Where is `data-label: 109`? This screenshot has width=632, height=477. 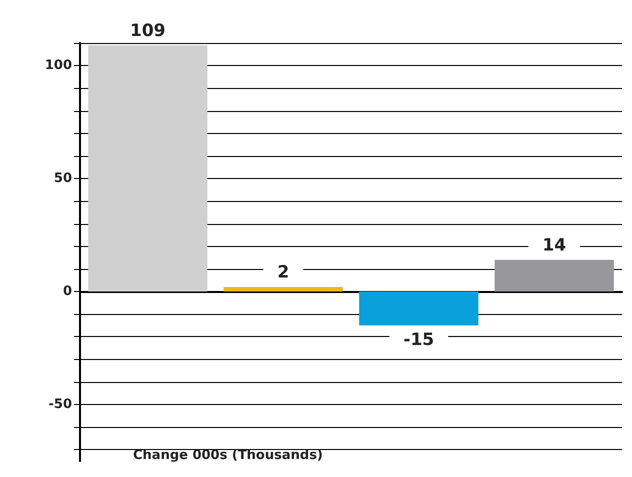 data-label: 109 is located at coordinates (148, 30).